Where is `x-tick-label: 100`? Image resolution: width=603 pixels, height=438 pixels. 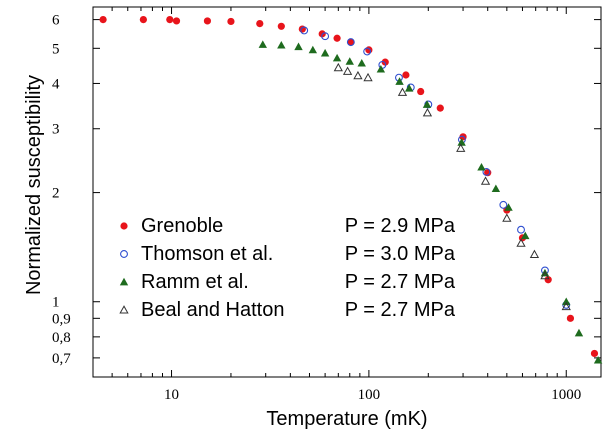 x-tick-label: 100 is located at coordinates (369, 395).